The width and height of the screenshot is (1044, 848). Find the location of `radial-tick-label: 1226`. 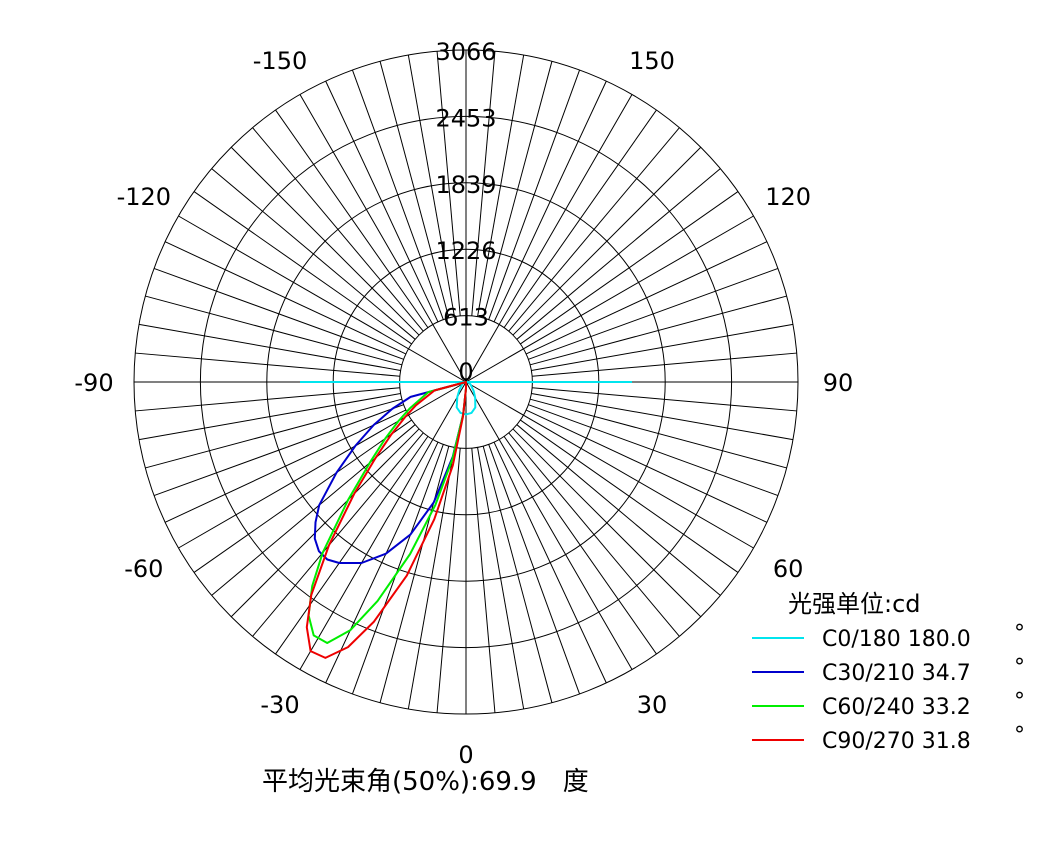

radial-tick-label: 1226 is located at coordinates (465, 251).